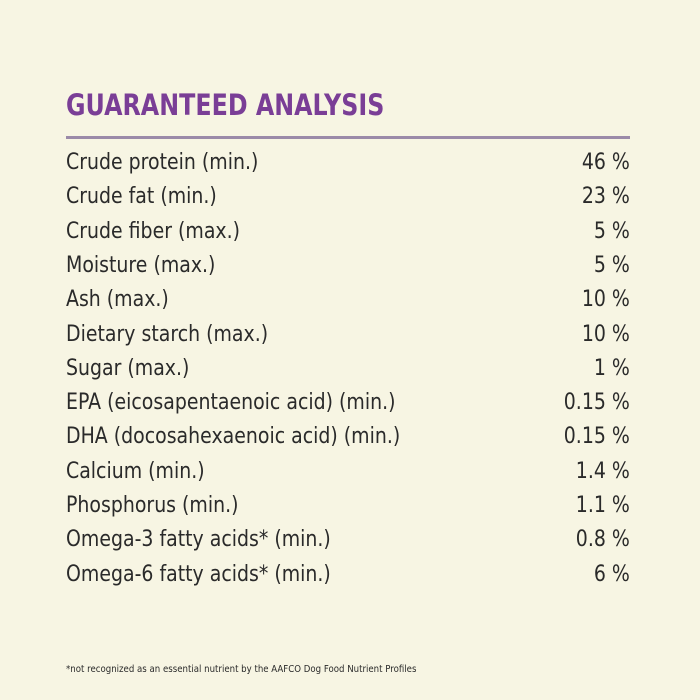  I want to click on table-row: Crude fiber (max.) 5 %, so click(348, 236).